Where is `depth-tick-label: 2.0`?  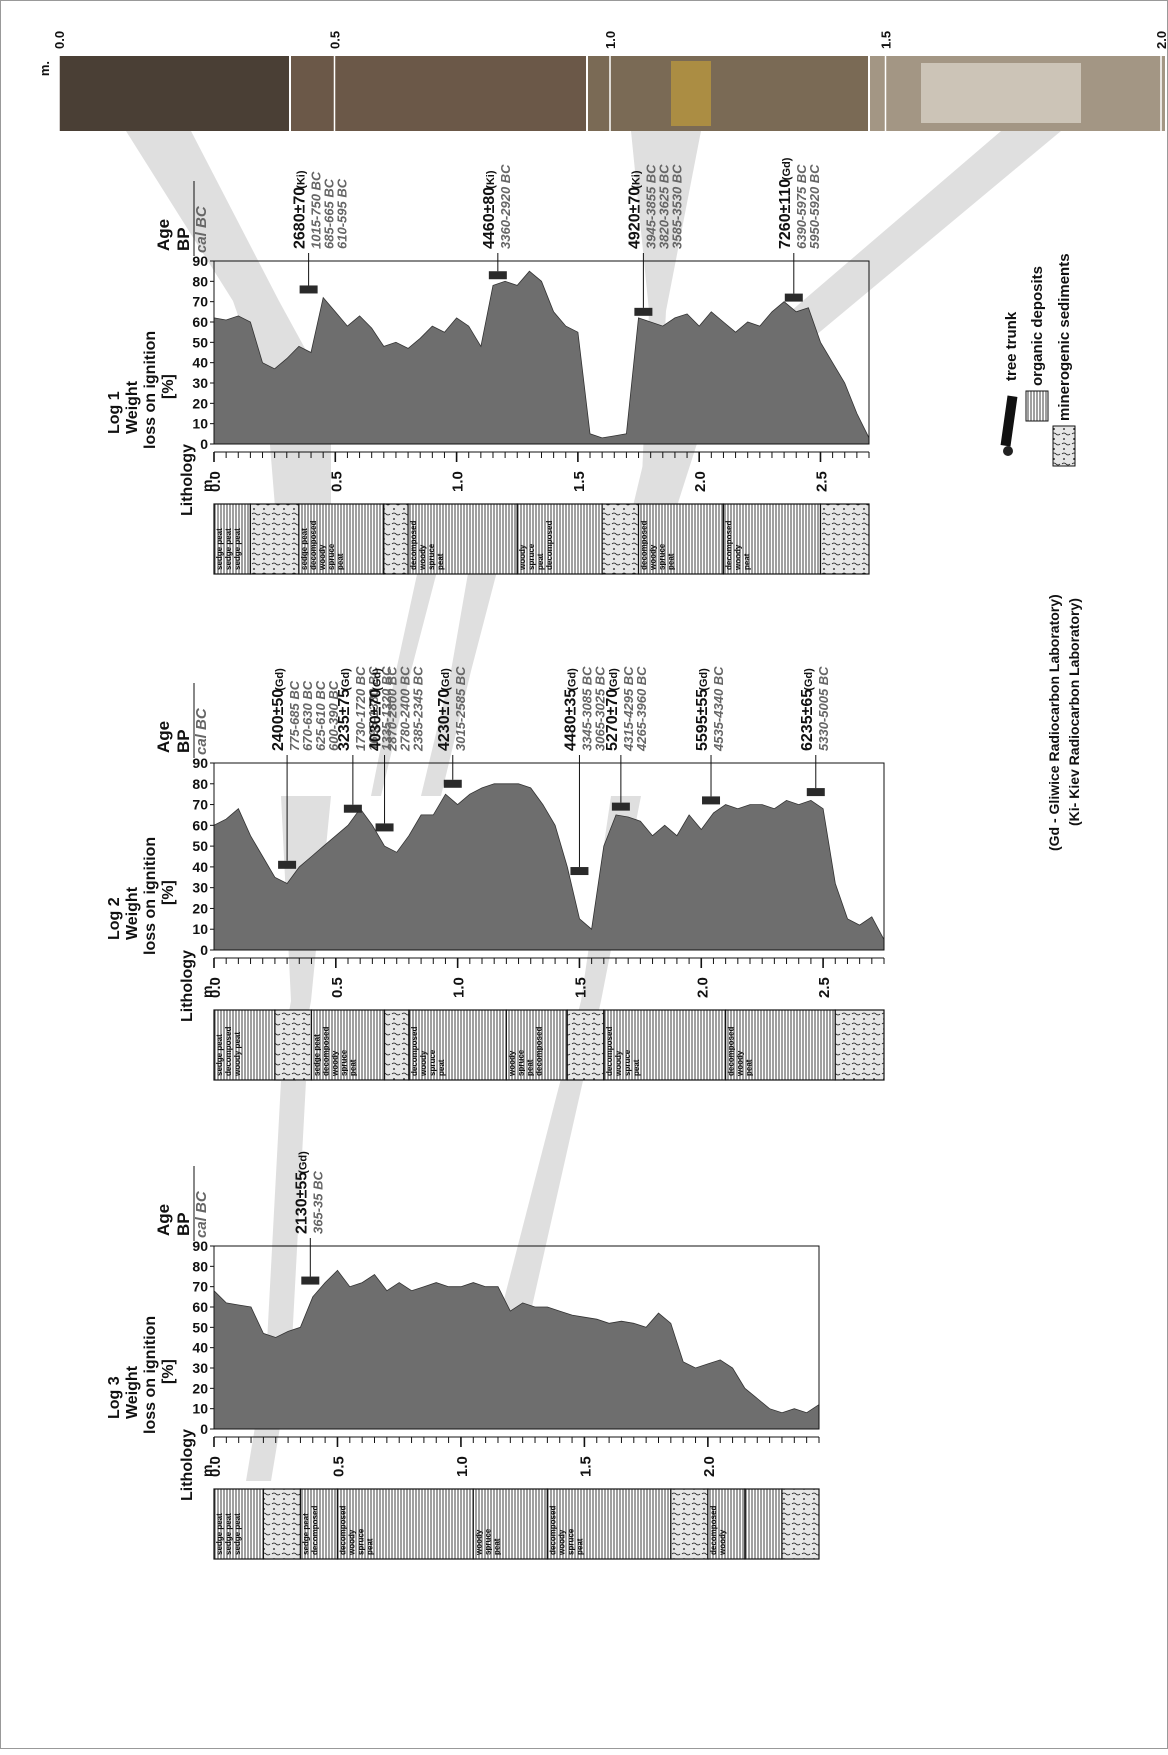
depth-tick-label: 2.0 is located at coordinates (700, 481).